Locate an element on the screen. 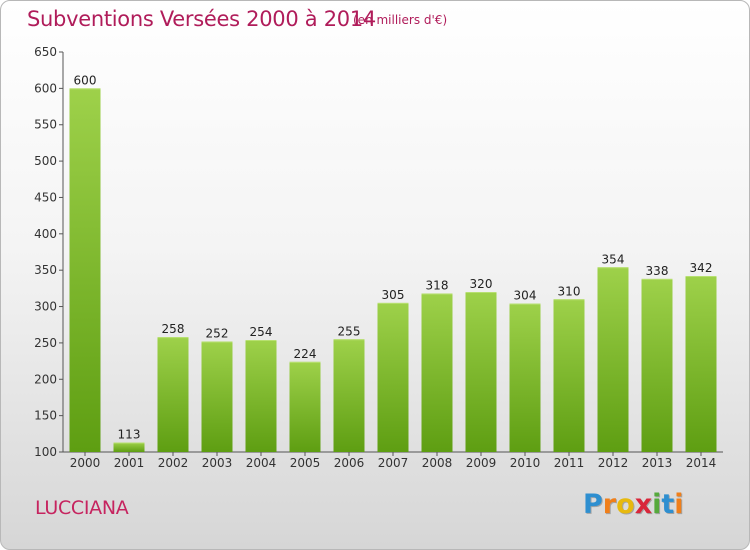 The height and width of the screenshot is (550, 750). x-tick-label-2008: 2008 is located at coordinates (437, 463).